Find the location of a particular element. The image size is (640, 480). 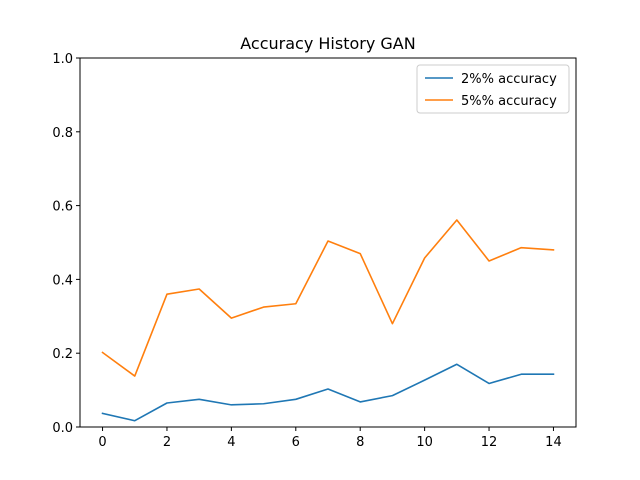

legend-label: 5%% accuracy is located at coordinates (509, 101).